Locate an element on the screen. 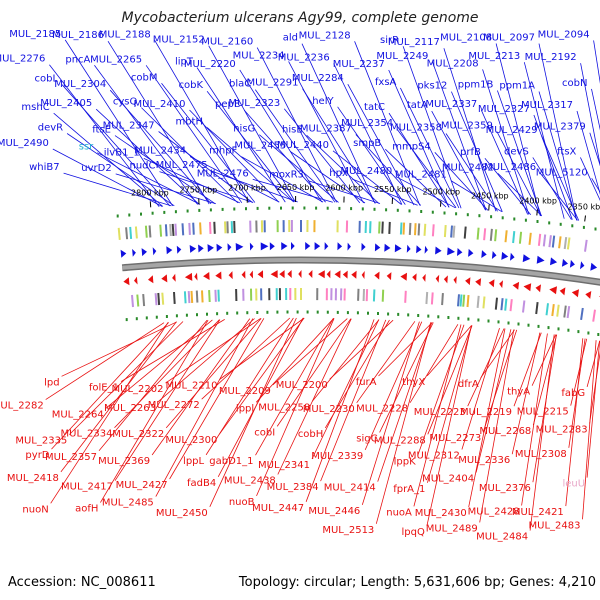 This screenshot has height=600, width=600. reverse-gene-label: cobH is located at coordinates (310, 434).